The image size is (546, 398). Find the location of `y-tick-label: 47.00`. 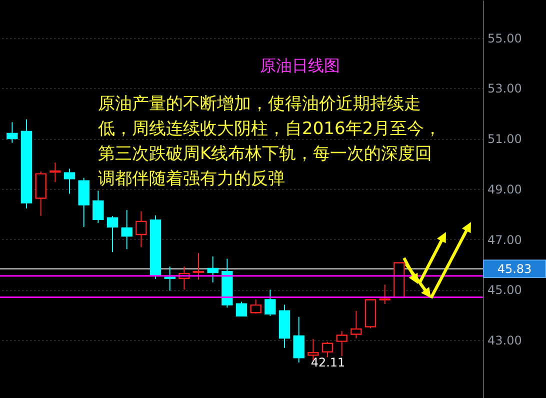

y-tick-label: 47.00 is located at coordinates (505, 239).